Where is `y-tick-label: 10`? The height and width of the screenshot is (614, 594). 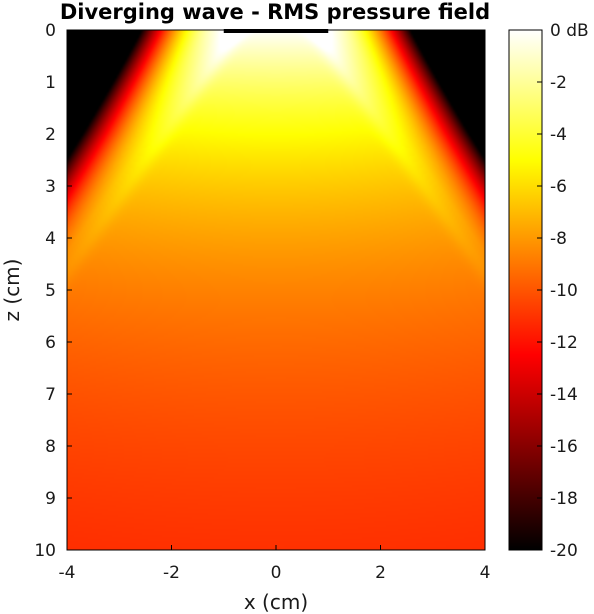 y-tick-label: 10 is located at coordinates (45, 551).